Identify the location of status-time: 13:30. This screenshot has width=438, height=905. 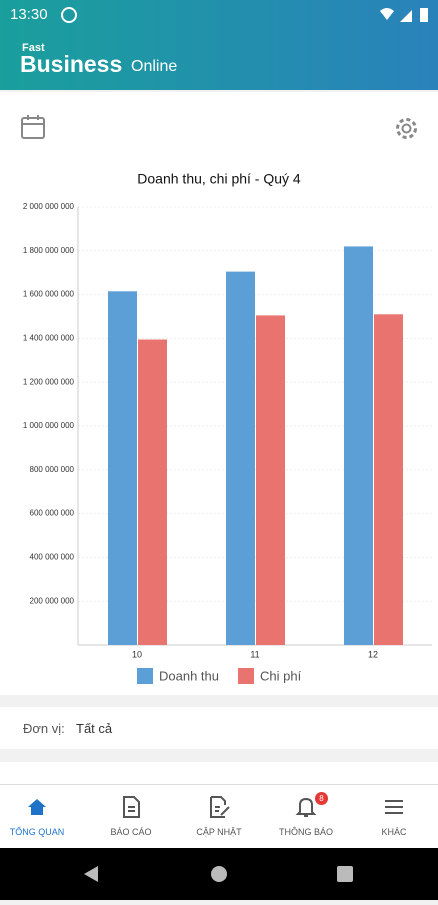
(29, 14).